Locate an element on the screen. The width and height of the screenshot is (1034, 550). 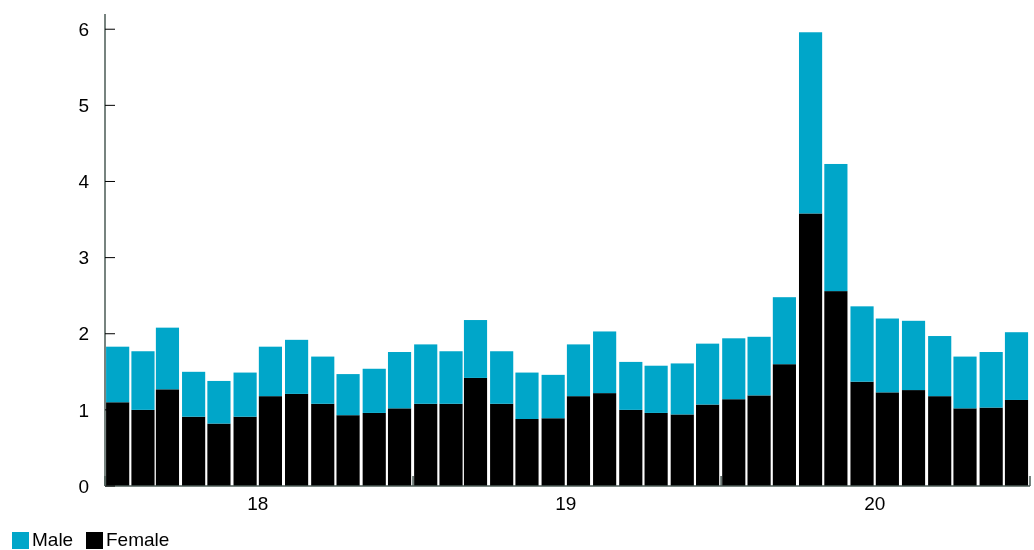
y-tick-label: 5 is located at coordinates (83, 105).